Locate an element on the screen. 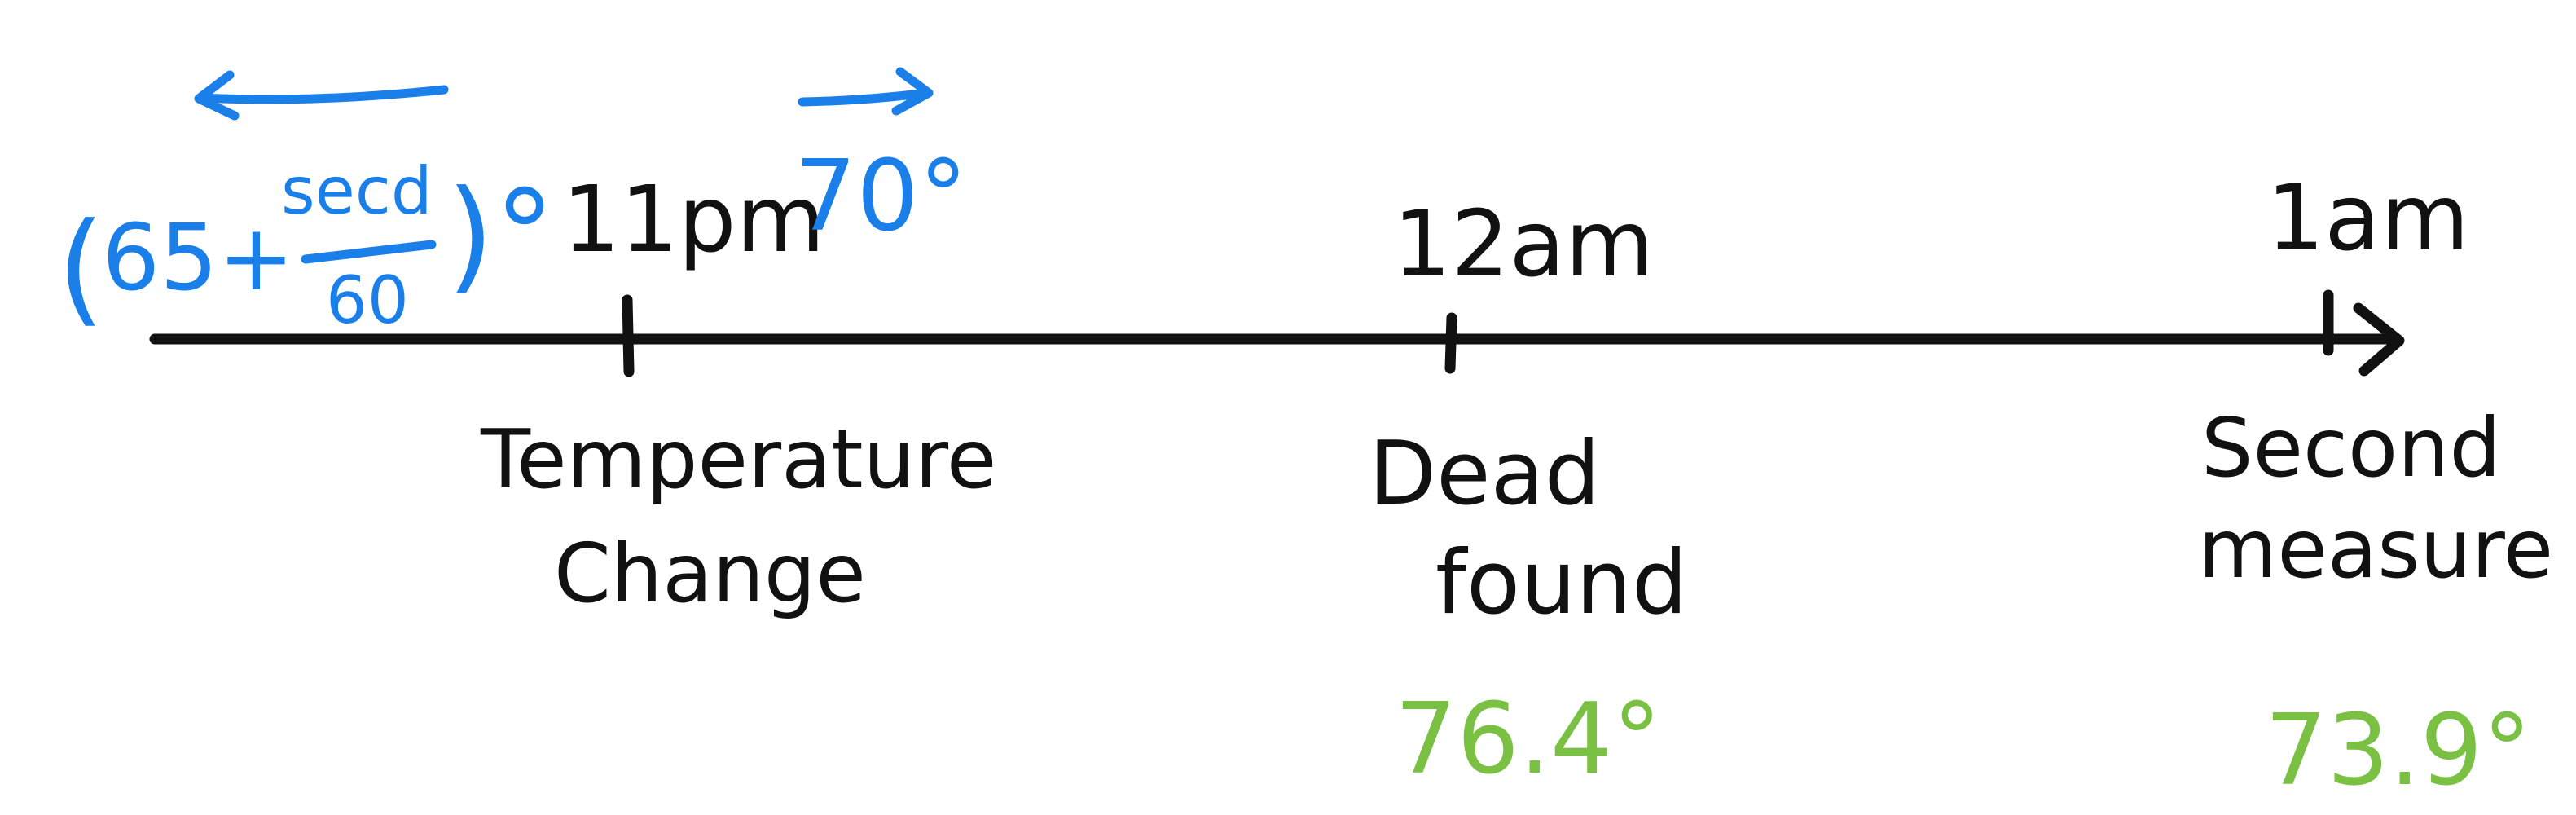 This screenshot has height=815, width=2576. fraction-bar is located at coordinates (369, 252).